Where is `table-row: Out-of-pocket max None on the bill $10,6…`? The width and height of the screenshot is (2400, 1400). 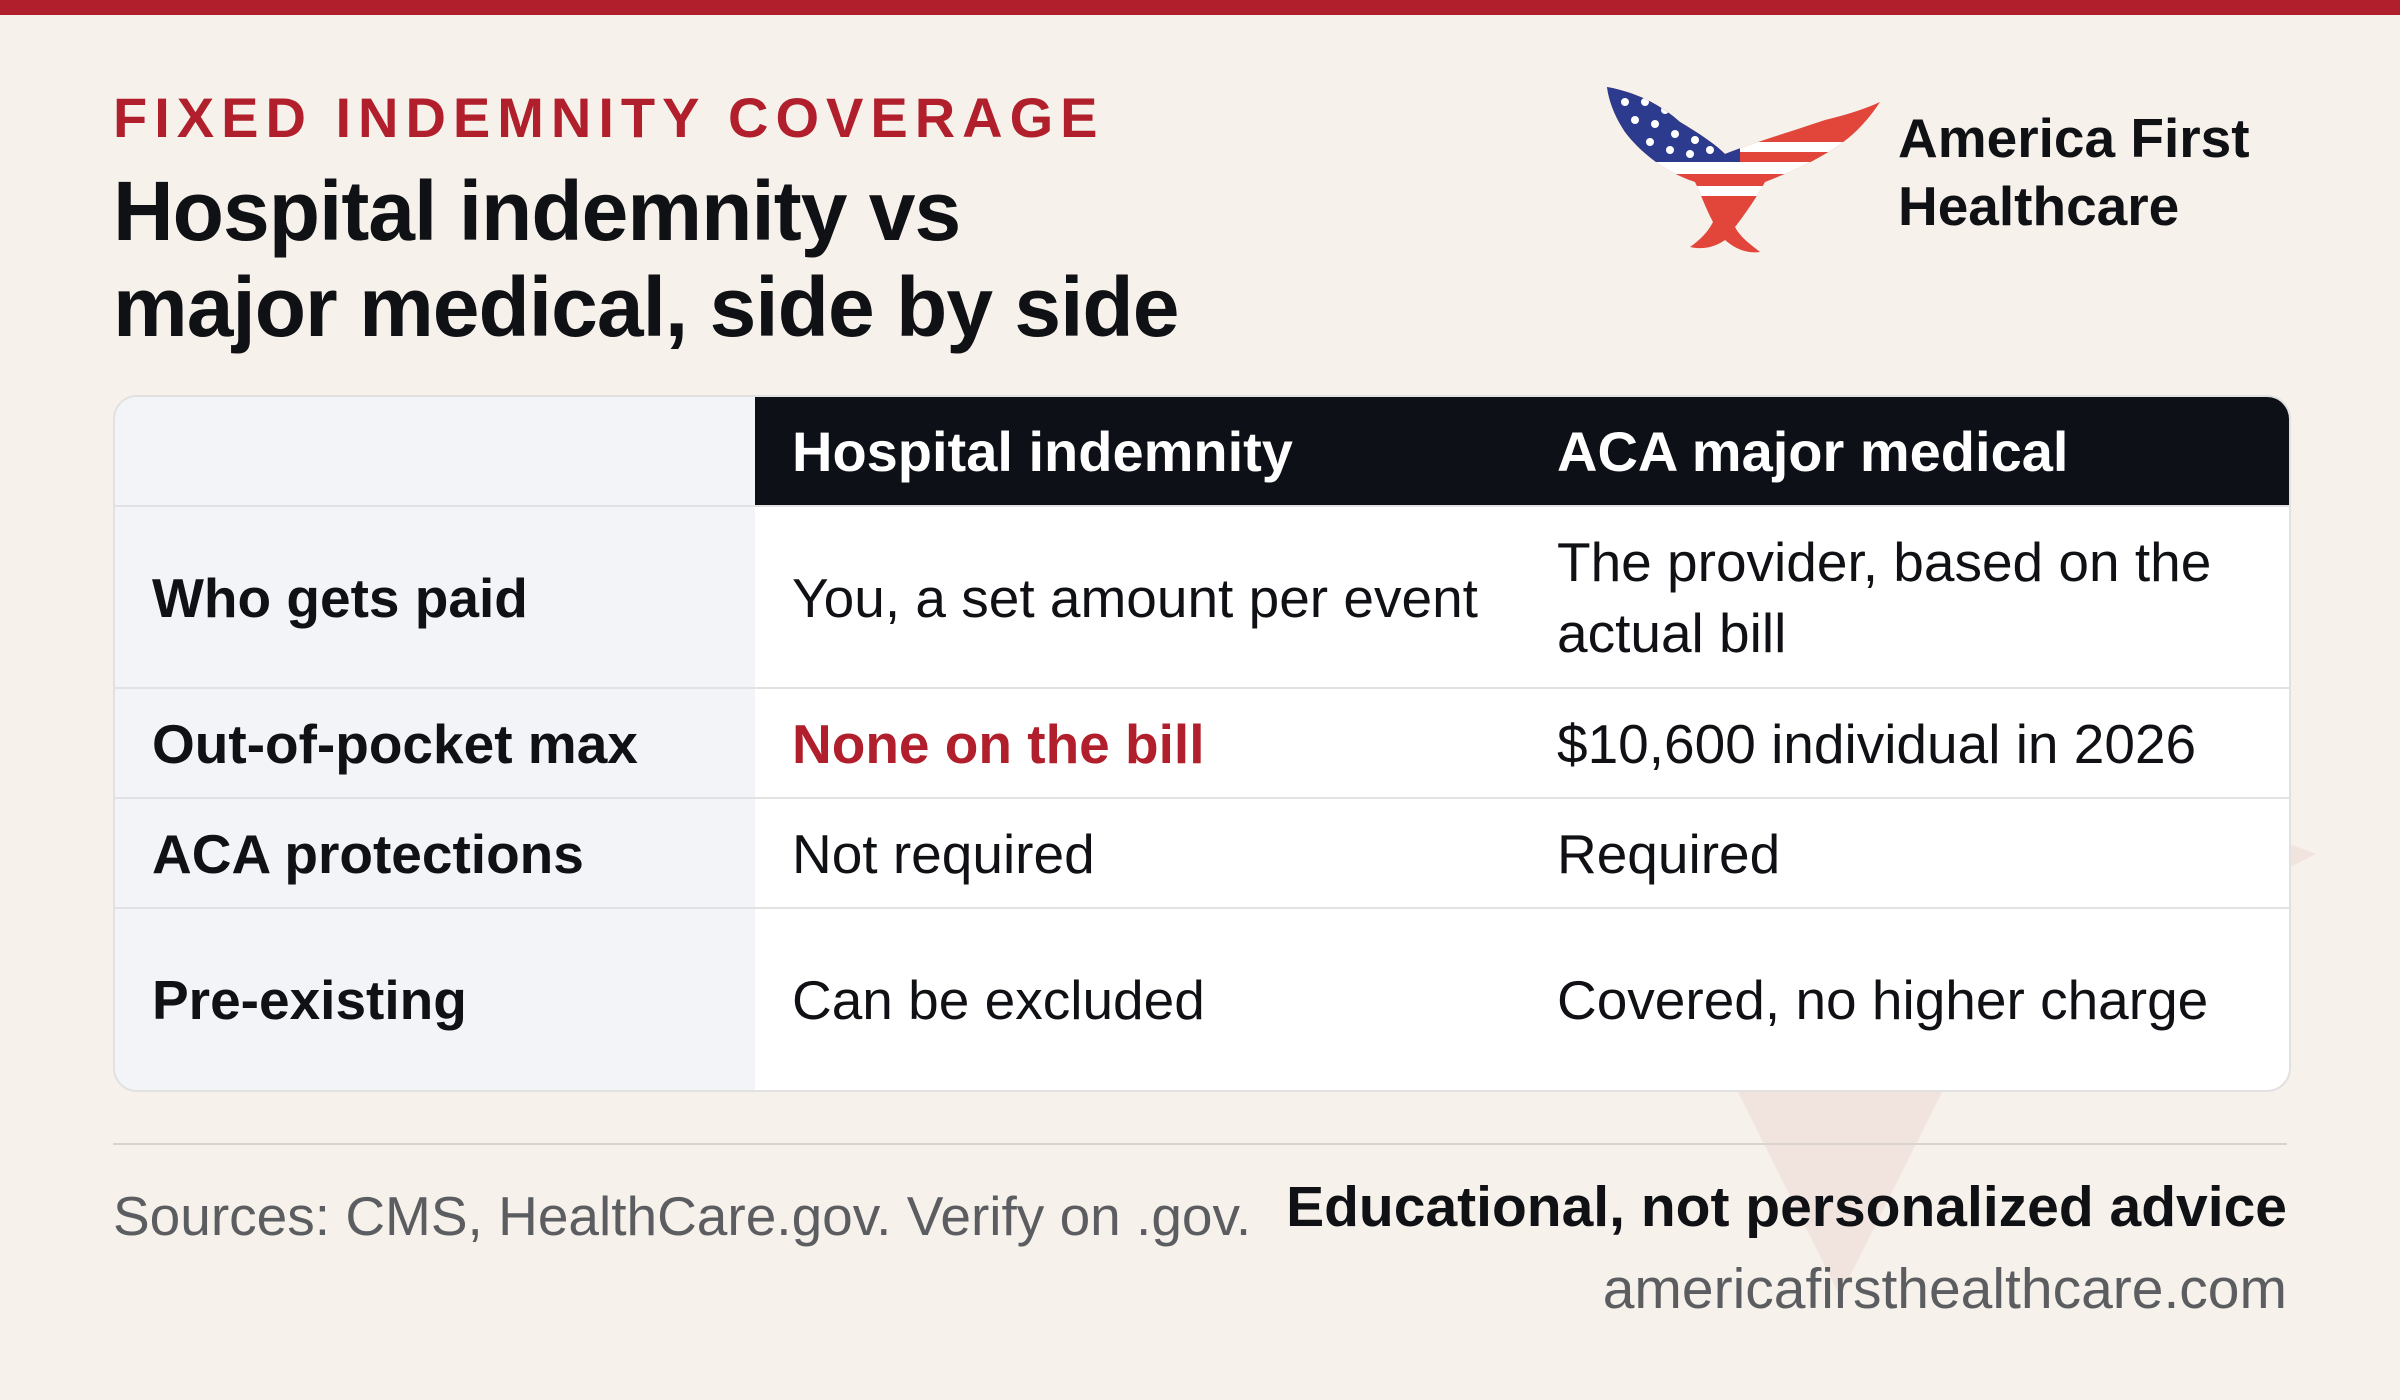 table-row: Out-of-pocket max None on the bill $10,6… is located at coordinates (1202, 743).